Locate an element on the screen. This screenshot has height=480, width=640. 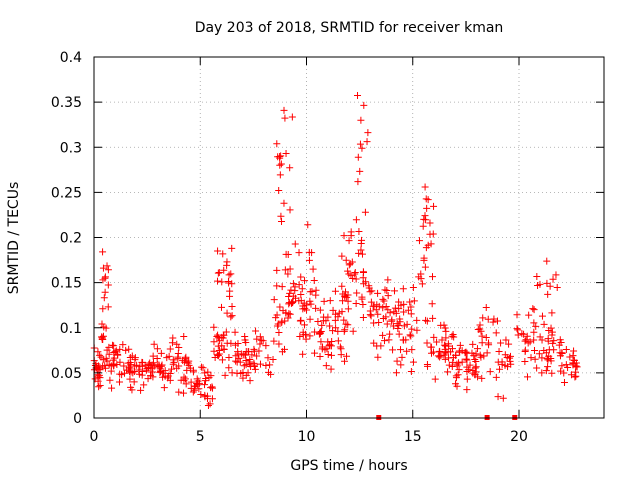
y-axis-label: SRMTID / TECUs is located at coordinates (14, 238).